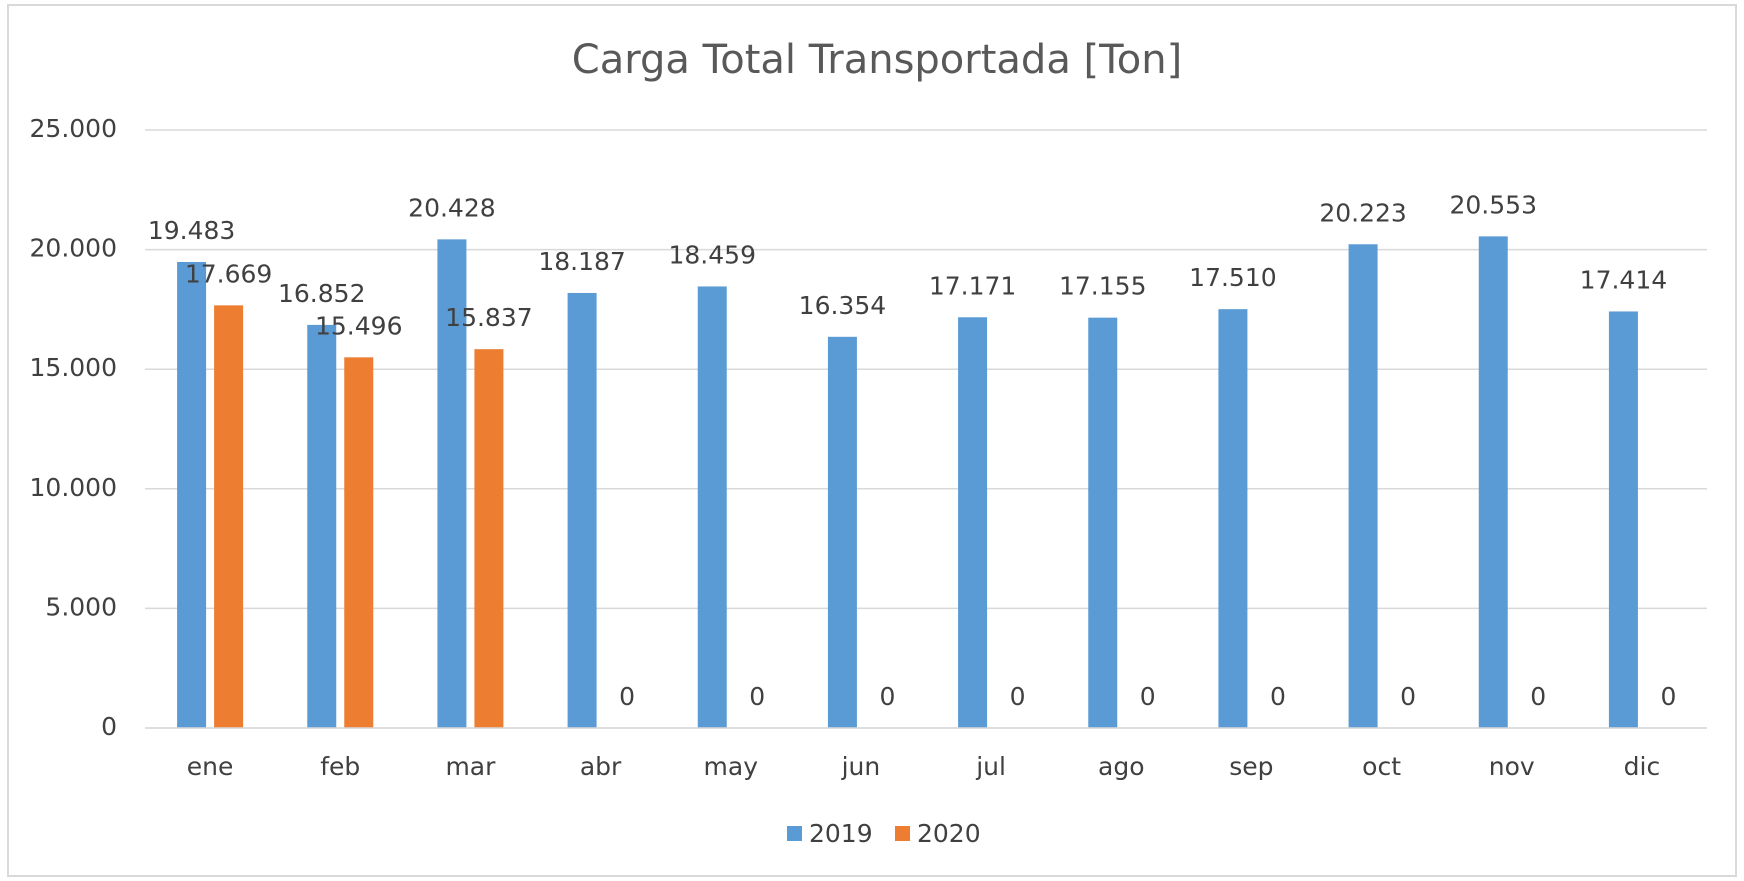 This screenshot has height=881, width=1744. Describe the element at coordinates (1642, 766) in the screenshot. I see `x-tick-label: dic` at that location.